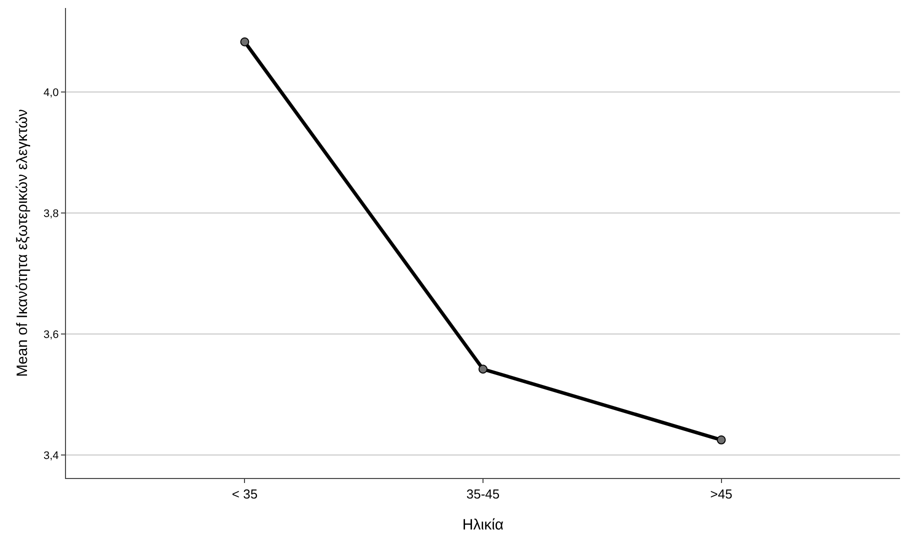  I want to click on y-axis-title: Mean of Ικανότητα εξωτερικών ελεγκτών, so click(22, 243).